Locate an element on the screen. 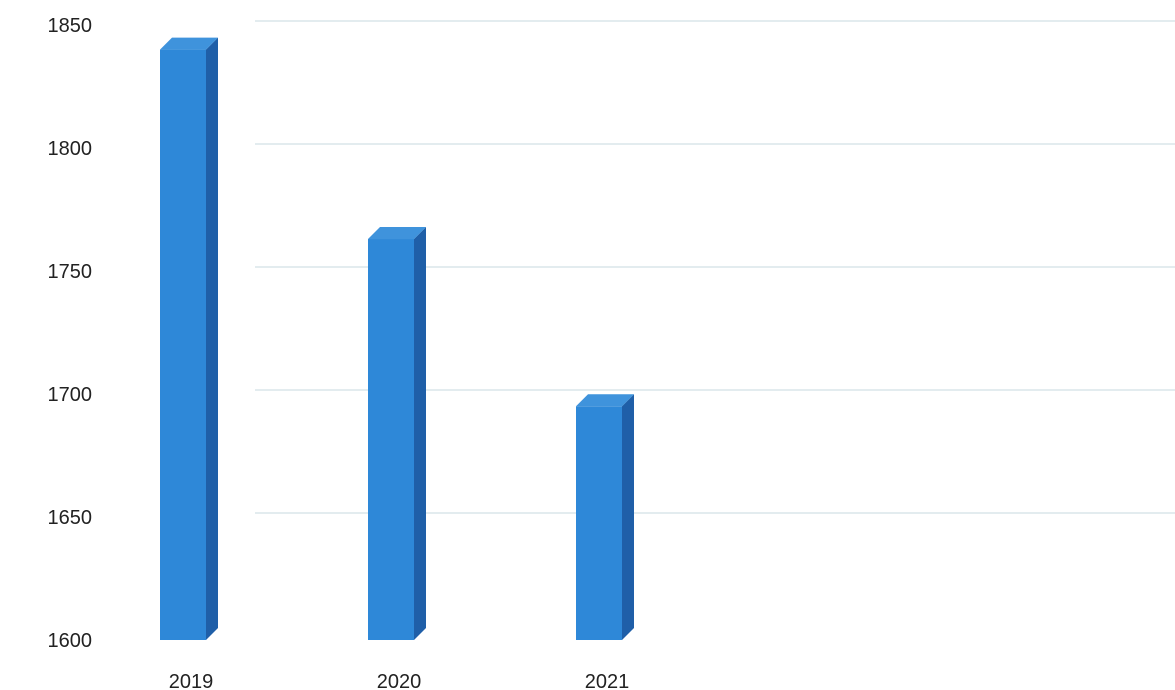  x-axis-tick-labels: 2019 2020 2021 is located at coordinates (399, 680).